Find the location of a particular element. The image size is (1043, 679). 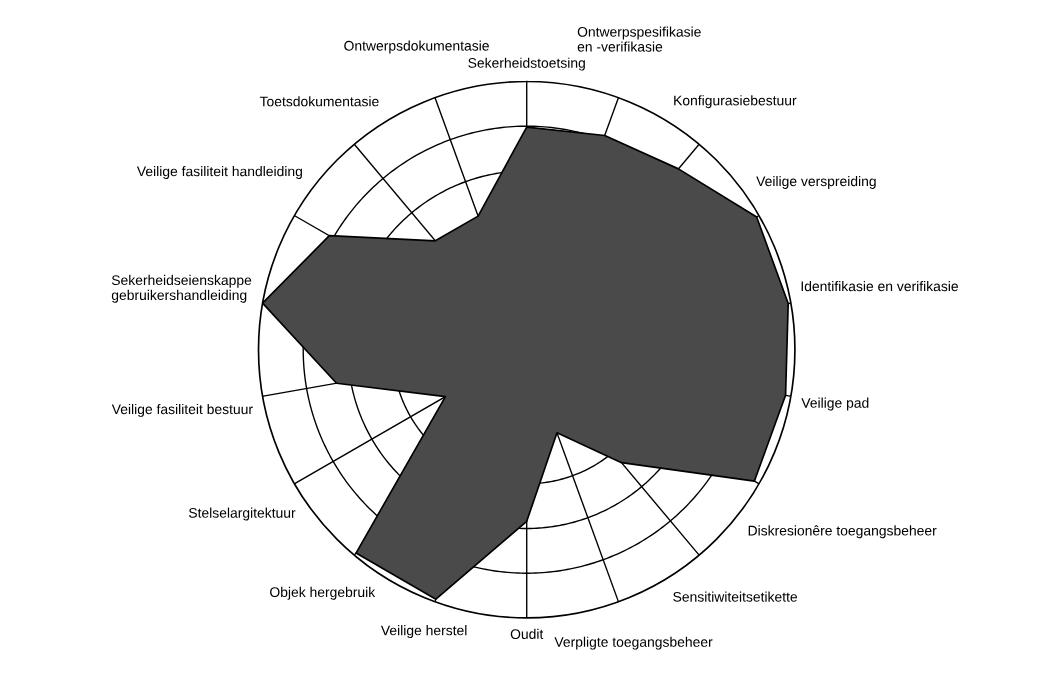

spoke-label: Sekerheidseienskappe gebruikershandleiding is located at coordinates (181, 288).